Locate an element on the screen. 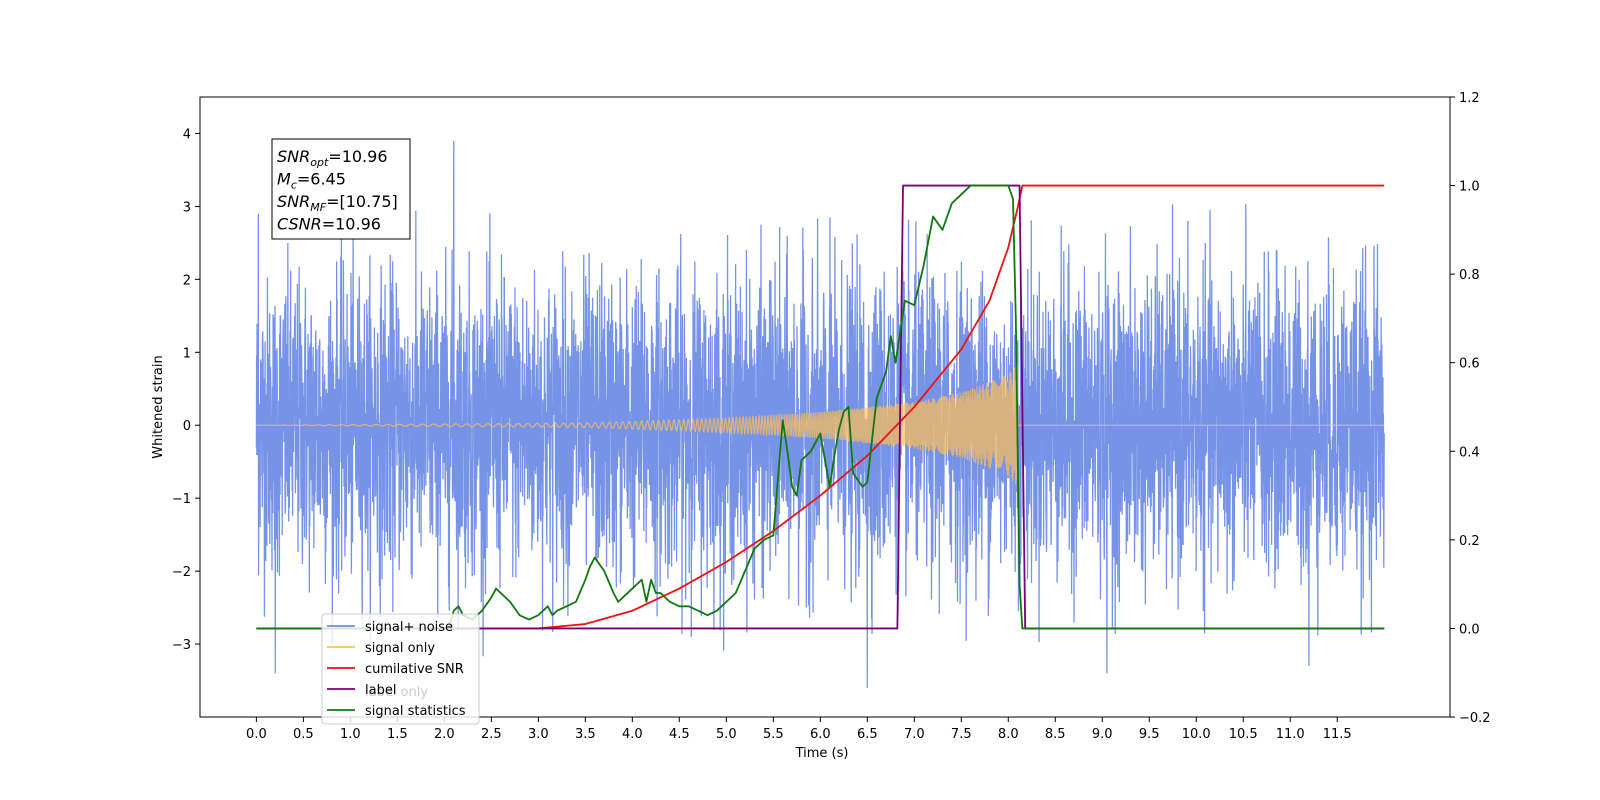 This screenshot has width=1600, height=800. legend-label: signal statistics is located at coordinates (415, 711).